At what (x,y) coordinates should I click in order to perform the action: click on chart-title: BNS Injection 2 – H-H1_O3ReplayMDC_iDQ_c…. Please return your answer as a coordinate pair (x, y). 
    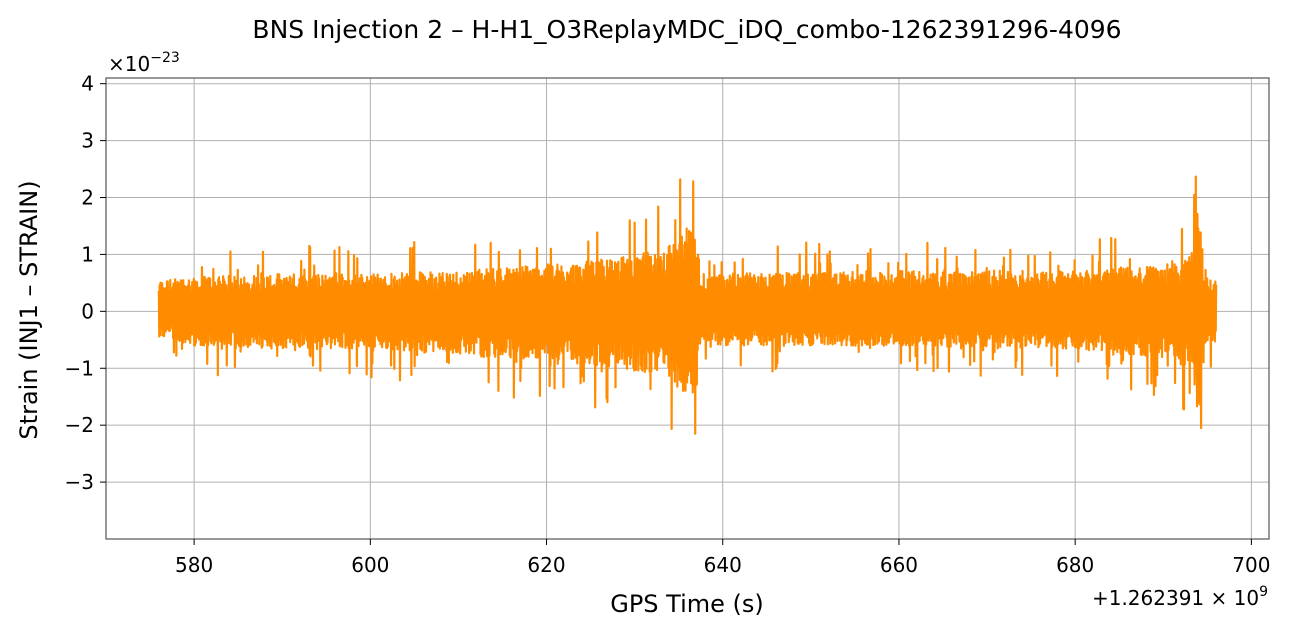
    Looking at the image, I should click on (686, 29).